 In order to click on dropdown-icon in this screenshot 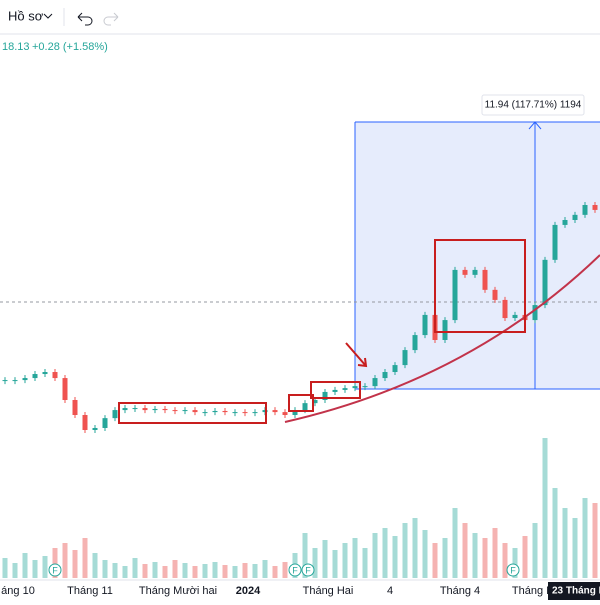, I will do `click(48, 16)`.